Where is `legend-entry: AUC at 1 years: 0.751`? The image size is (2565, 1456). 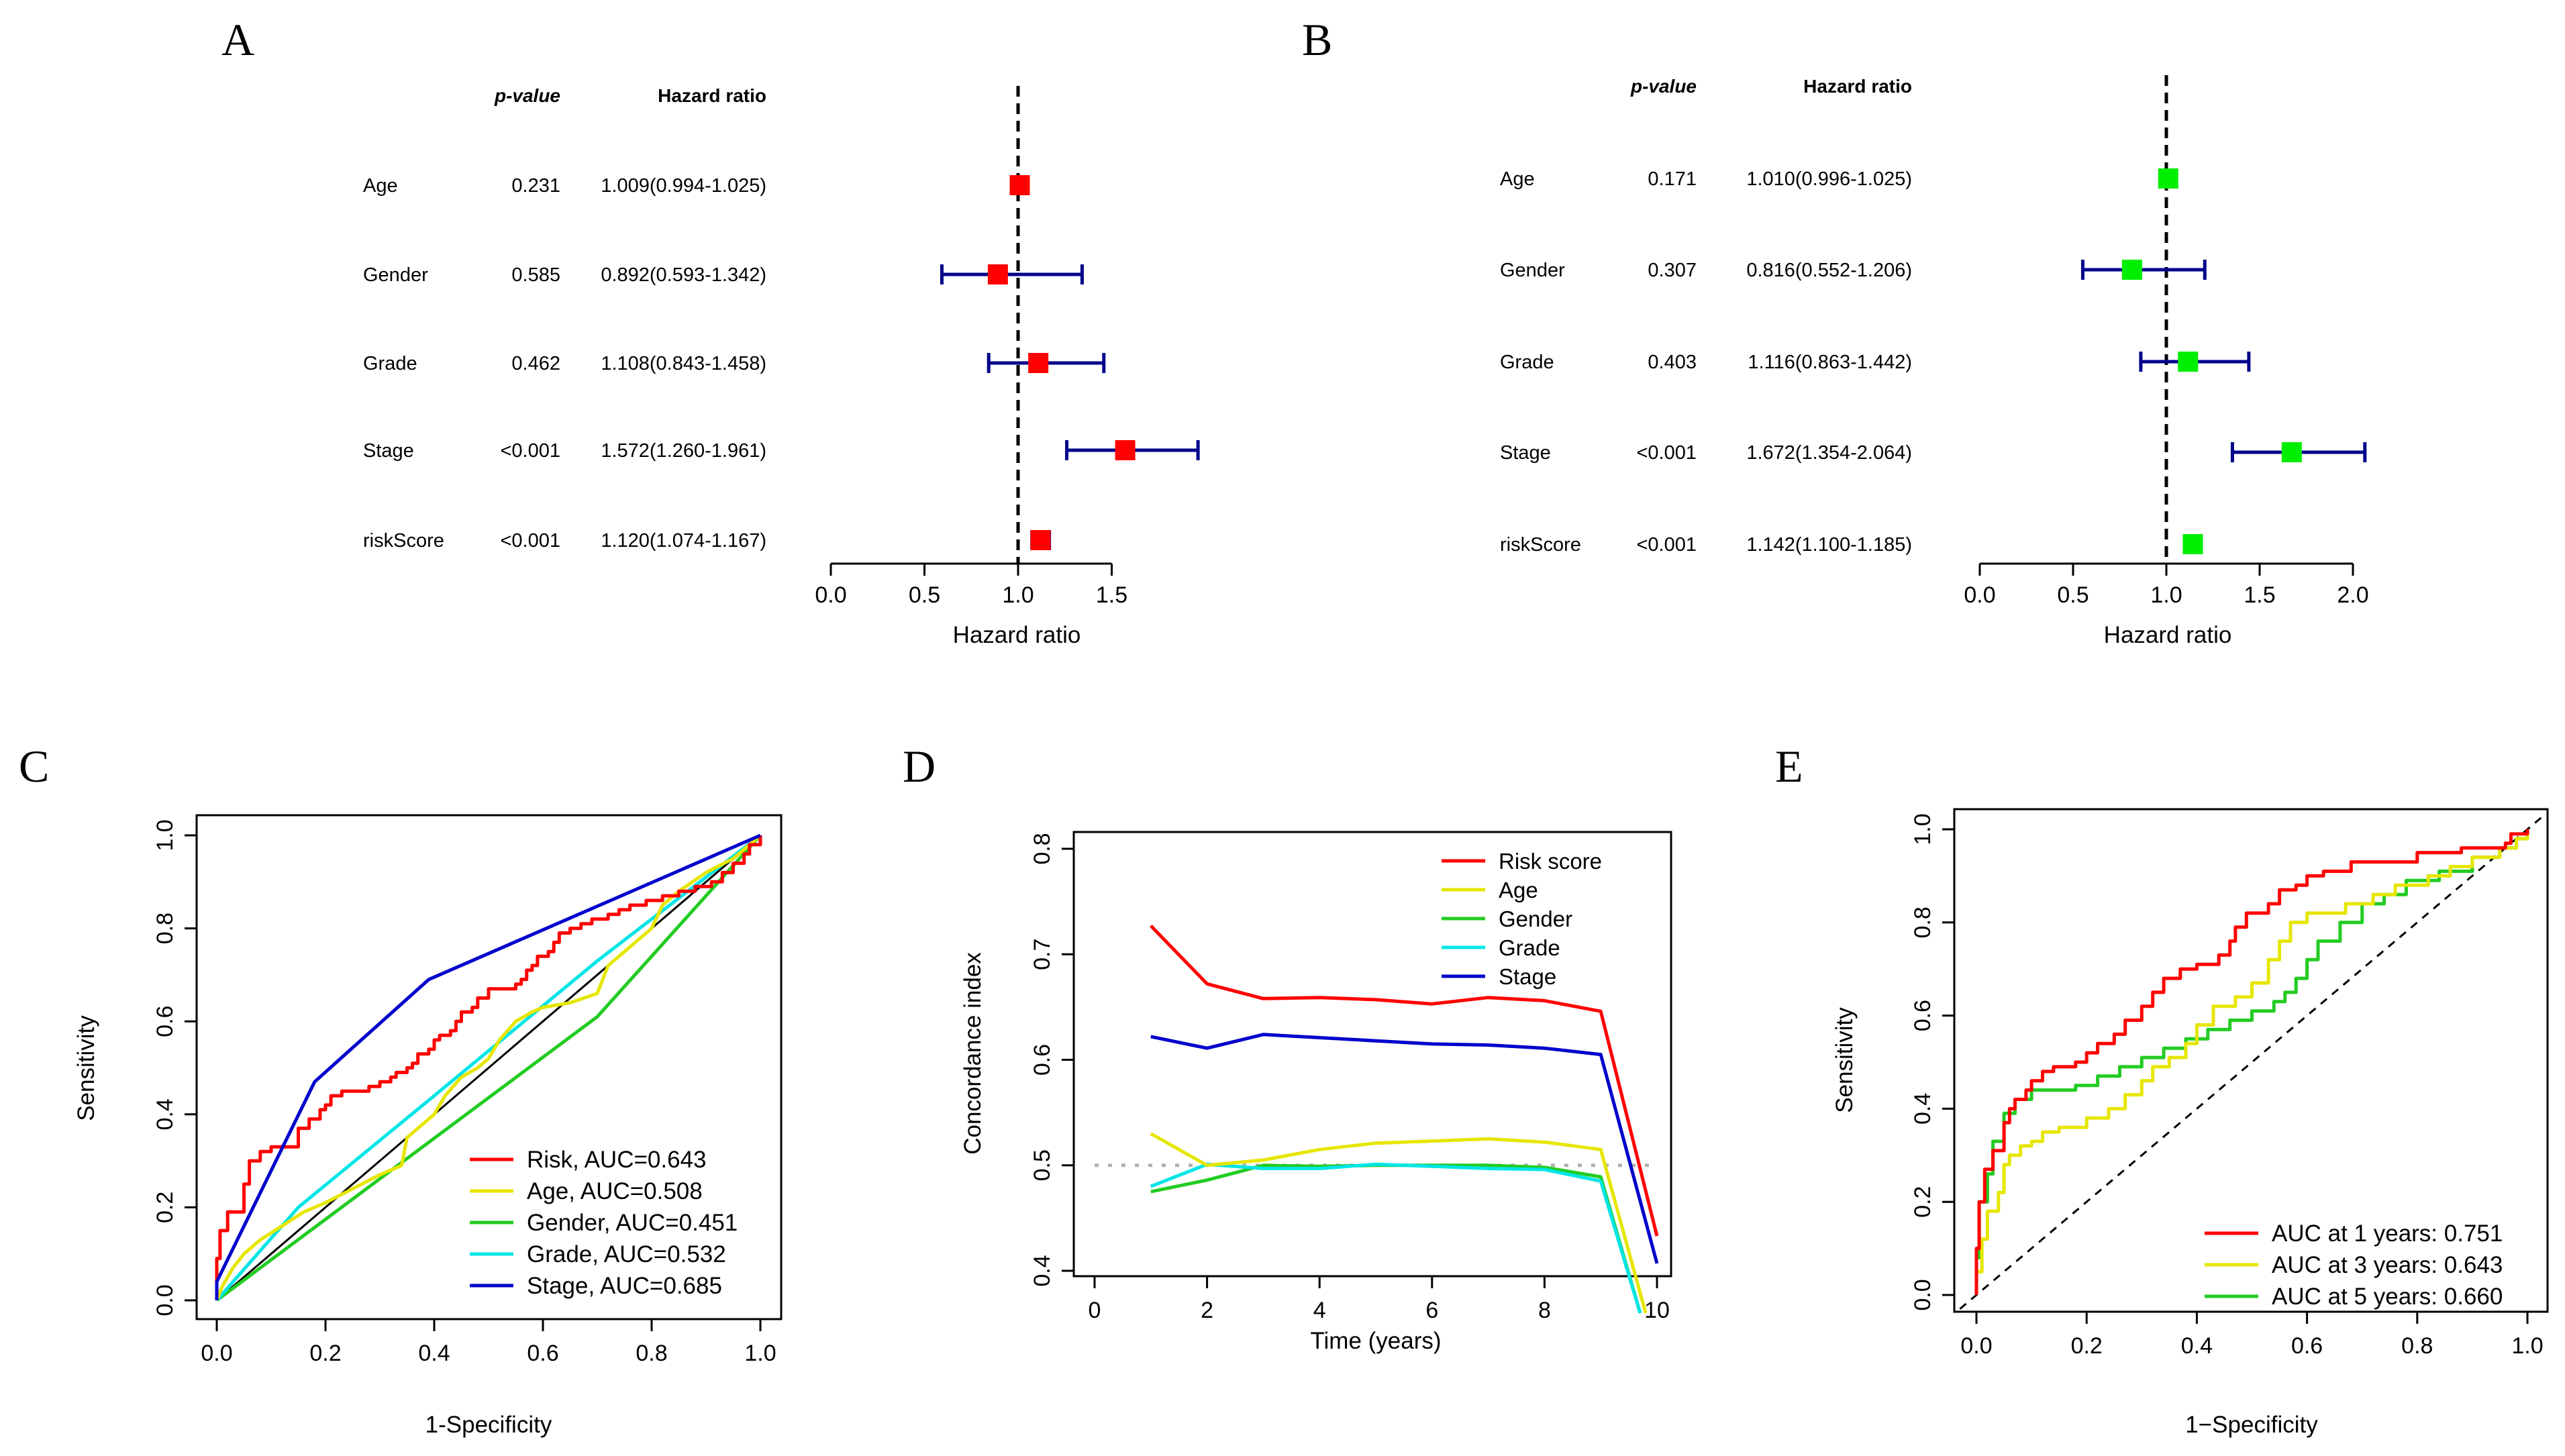 legend-entry: AUC at 1 years: 0.751 is located at coordinates (2387, 1233).